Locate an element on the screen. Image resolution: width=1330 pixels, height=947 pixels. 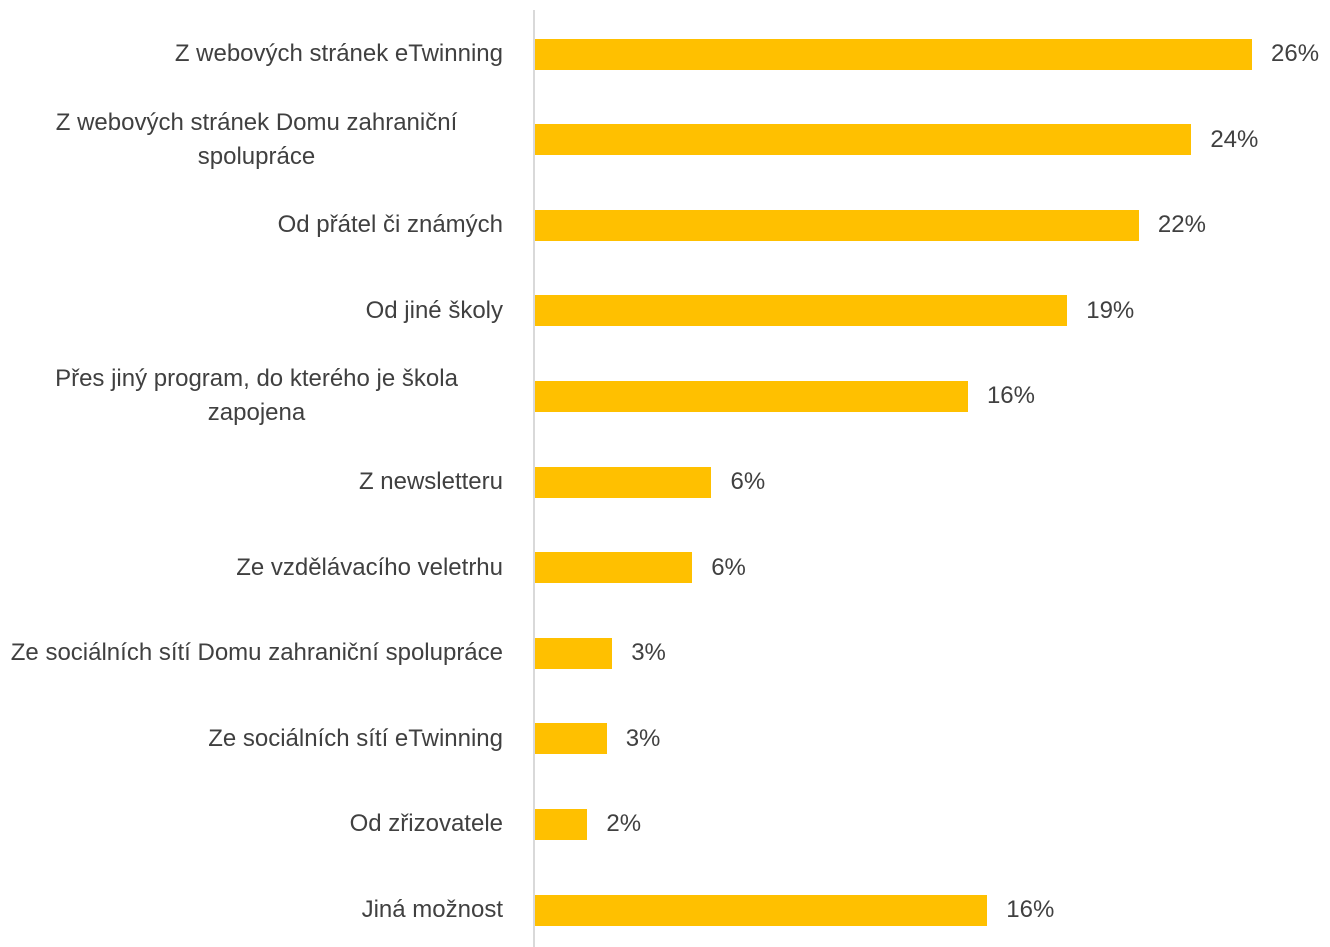
category-label-box: Z newsletteru is located at coordinates (256, 482).